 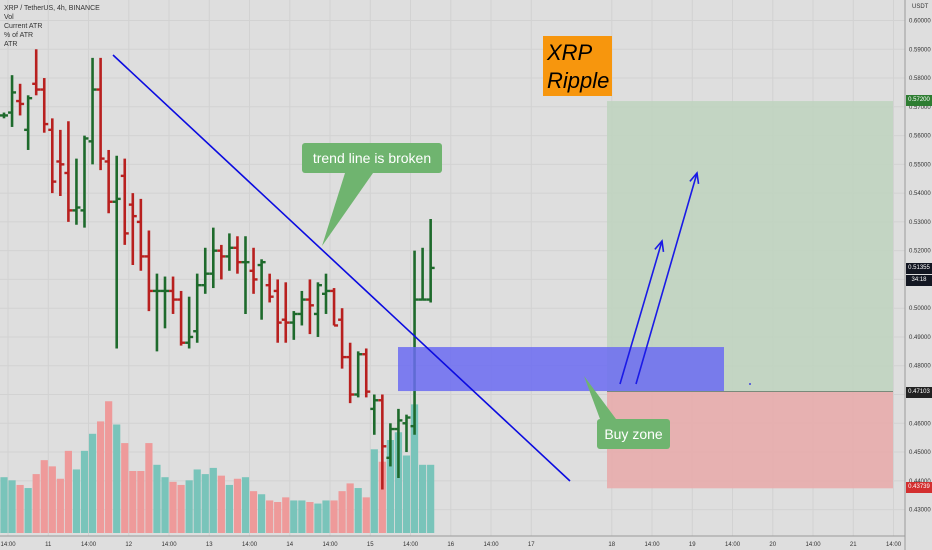 I want to click on trend-line-callout: trend line is broken, so click(x=372, y=158).